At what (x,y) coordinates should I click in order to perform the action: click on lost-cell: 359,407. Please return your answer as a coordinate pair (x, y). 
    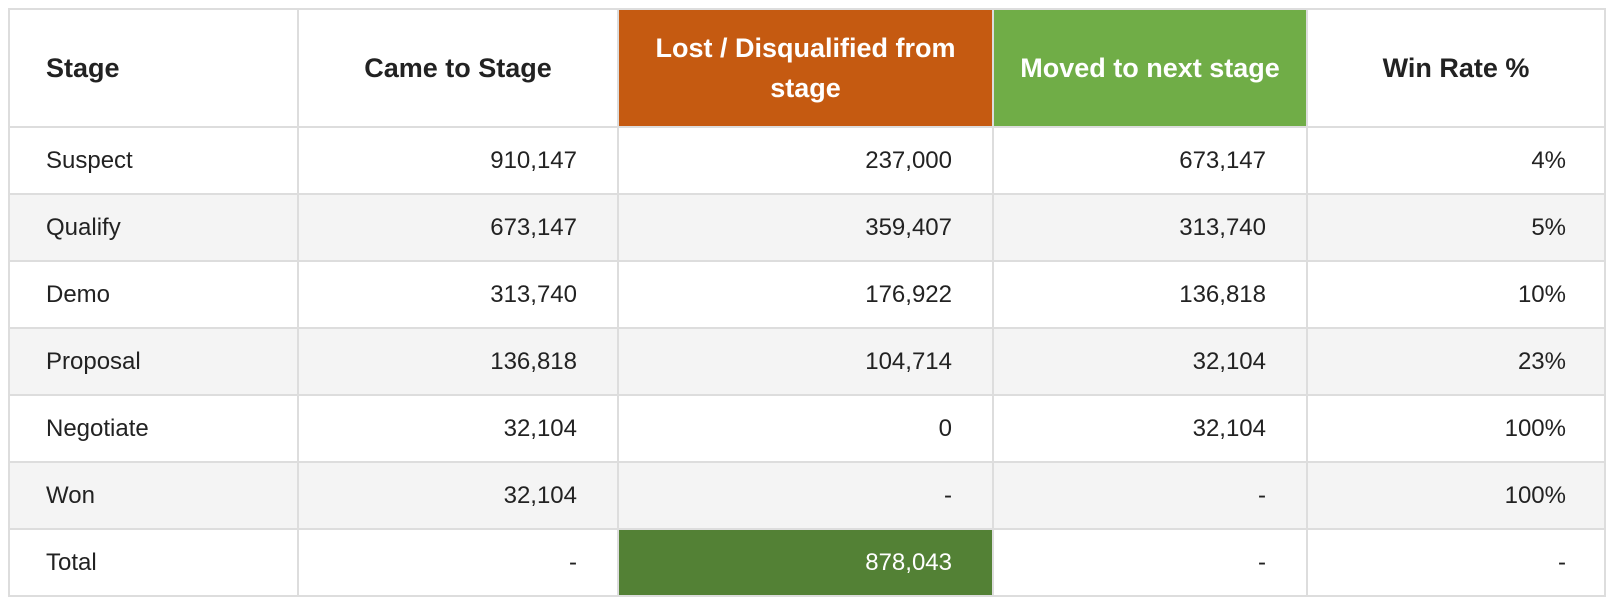
    Looking at the image, I should click on (805, 227).